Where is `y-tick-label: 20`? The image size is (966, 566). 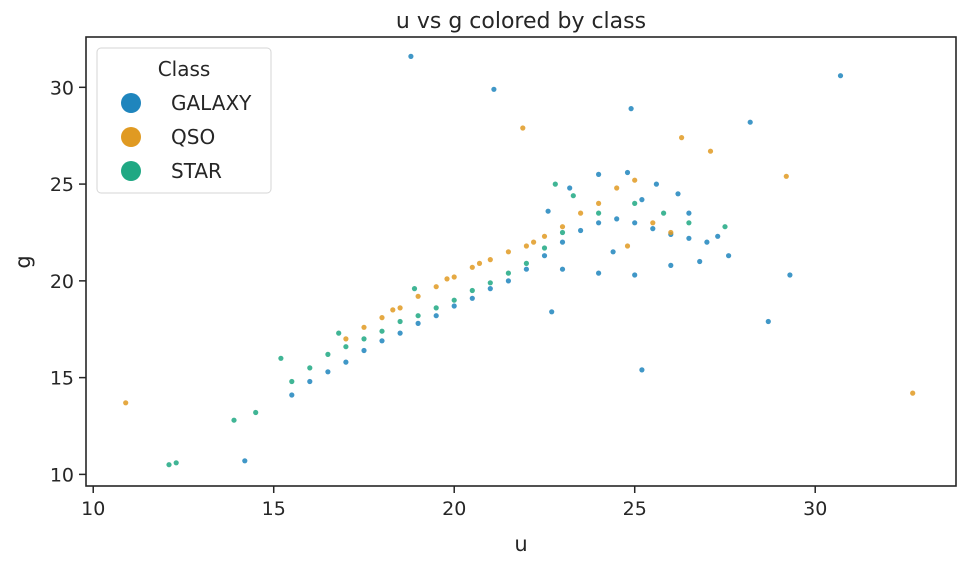
y-tick-label: 20 is located at coordinates (62, 282).